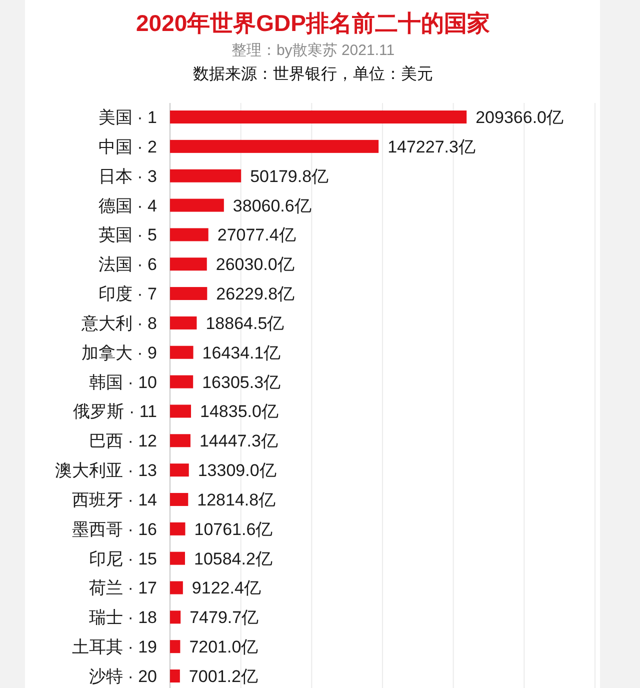  What do you see at coordinates (245, 323) in the screenshot?
I see `value-label: 18864.5亿` at bounding box center [245, 323].